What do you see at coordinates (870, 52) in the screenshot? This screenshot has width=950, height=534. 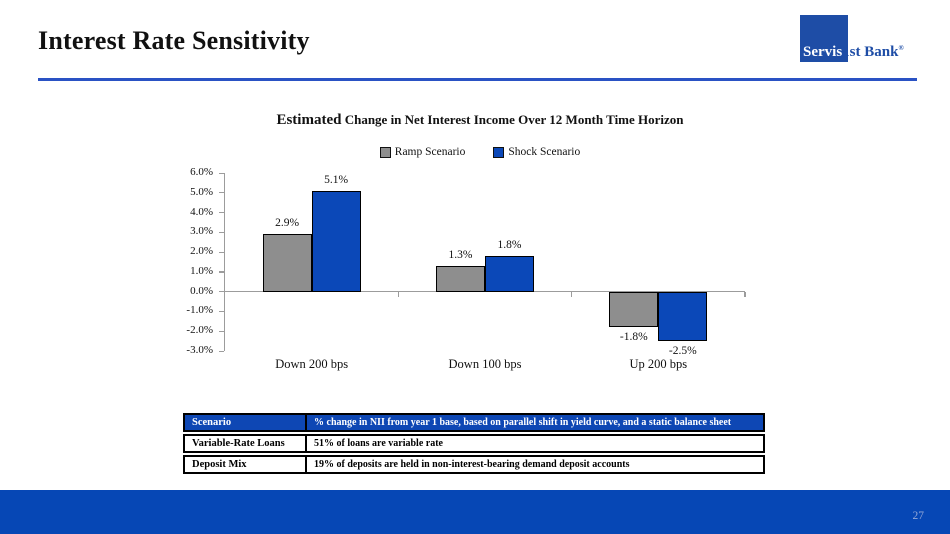 I see `logo-text-1st-bank: 1st Bank` at bounding box center [870, 52].